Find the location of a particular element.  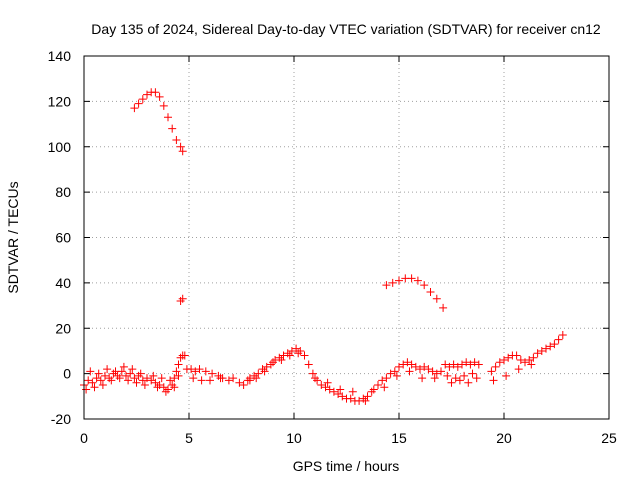

series-band-17-19h is located at coordinates (462, 372).